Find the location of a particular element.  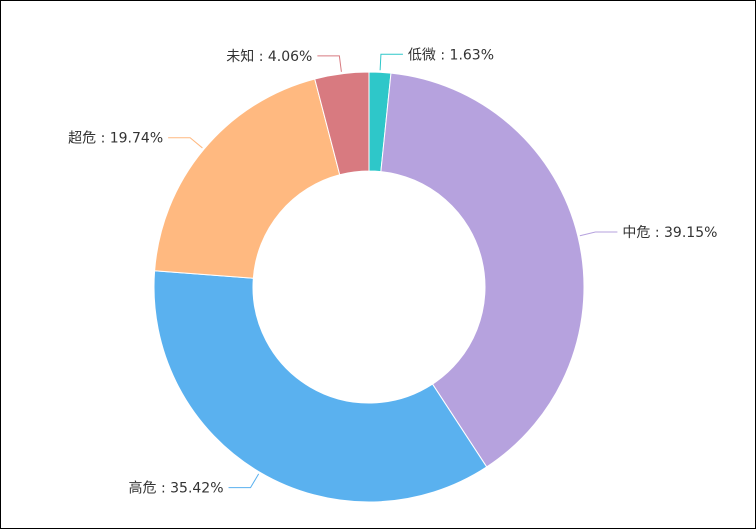

slice-label-4: 未知 : 4.06% is located at coordinates (269, 56).